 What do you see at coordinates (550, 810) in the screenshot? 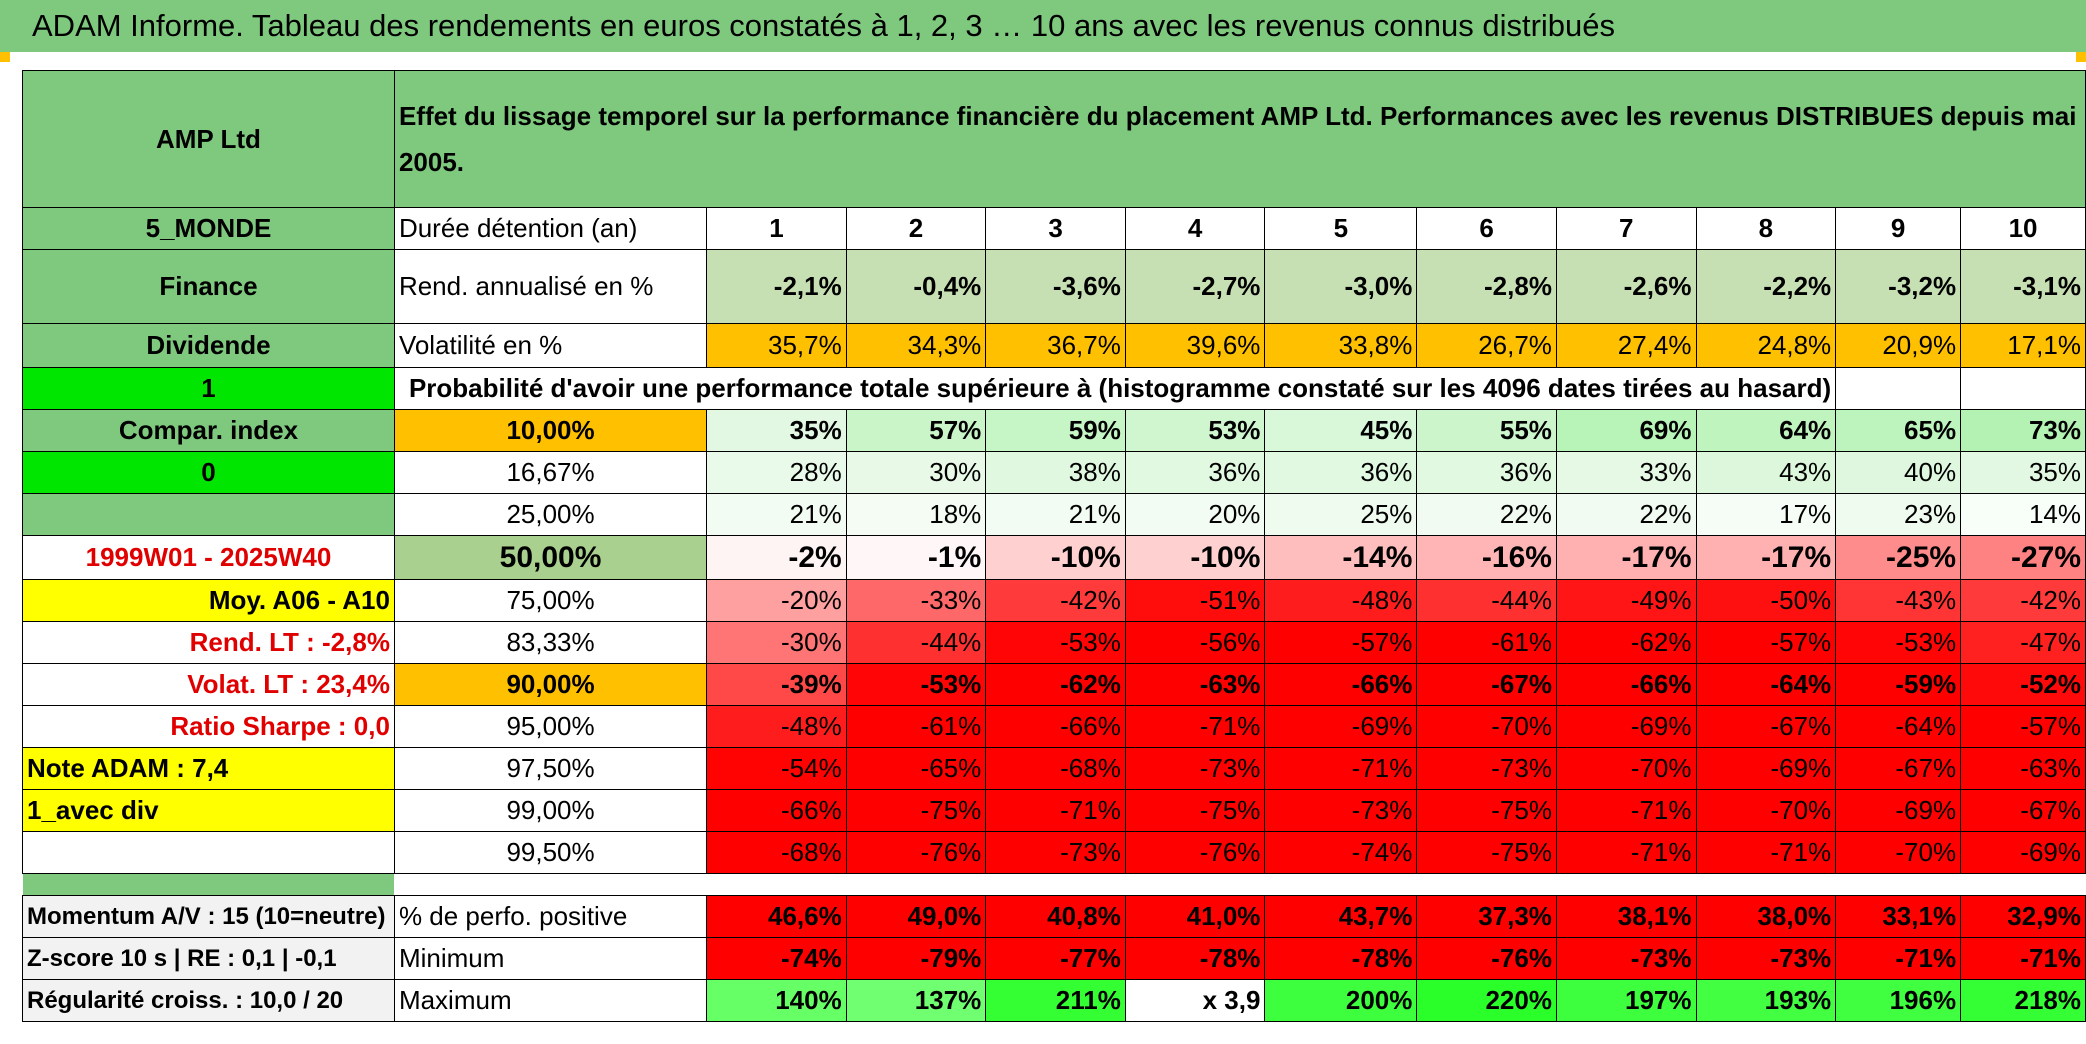
I see `percentile-threshold: 99,00%` at bounding box center [550, 810].